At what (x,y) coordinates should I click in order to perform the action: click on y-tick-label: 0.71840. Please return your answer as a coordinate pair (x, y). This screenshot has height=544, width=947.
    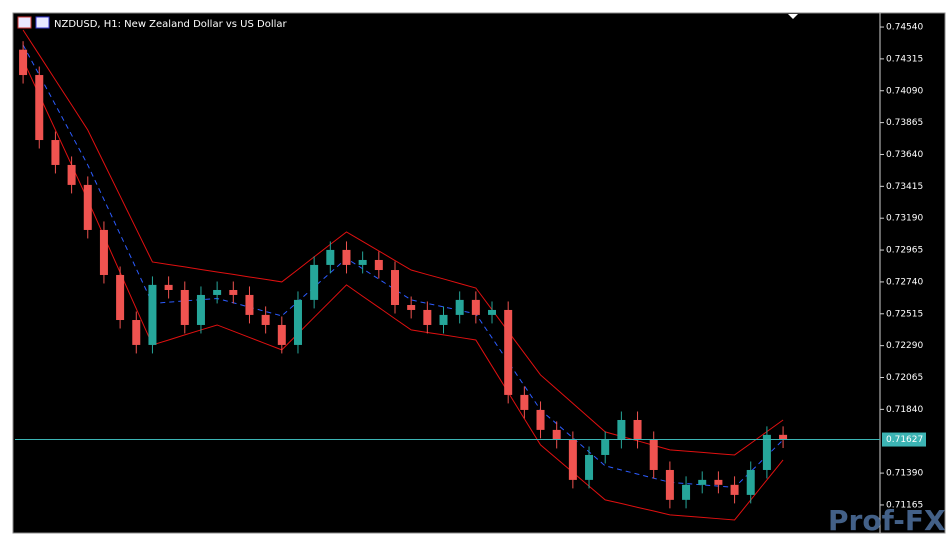
    Looking at the image, I should click on (904, 410).